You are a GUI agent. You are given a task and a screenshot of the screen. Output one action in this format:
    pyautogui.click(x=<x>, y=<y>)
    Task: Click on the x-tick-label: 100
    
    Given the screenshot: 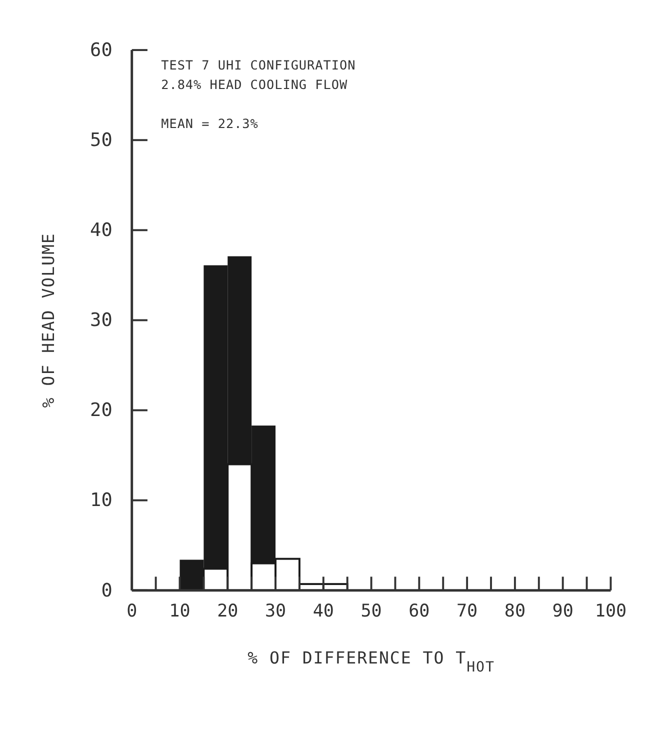 What is the action you would take?
    pyautogui.click(x=610, y=611)
    